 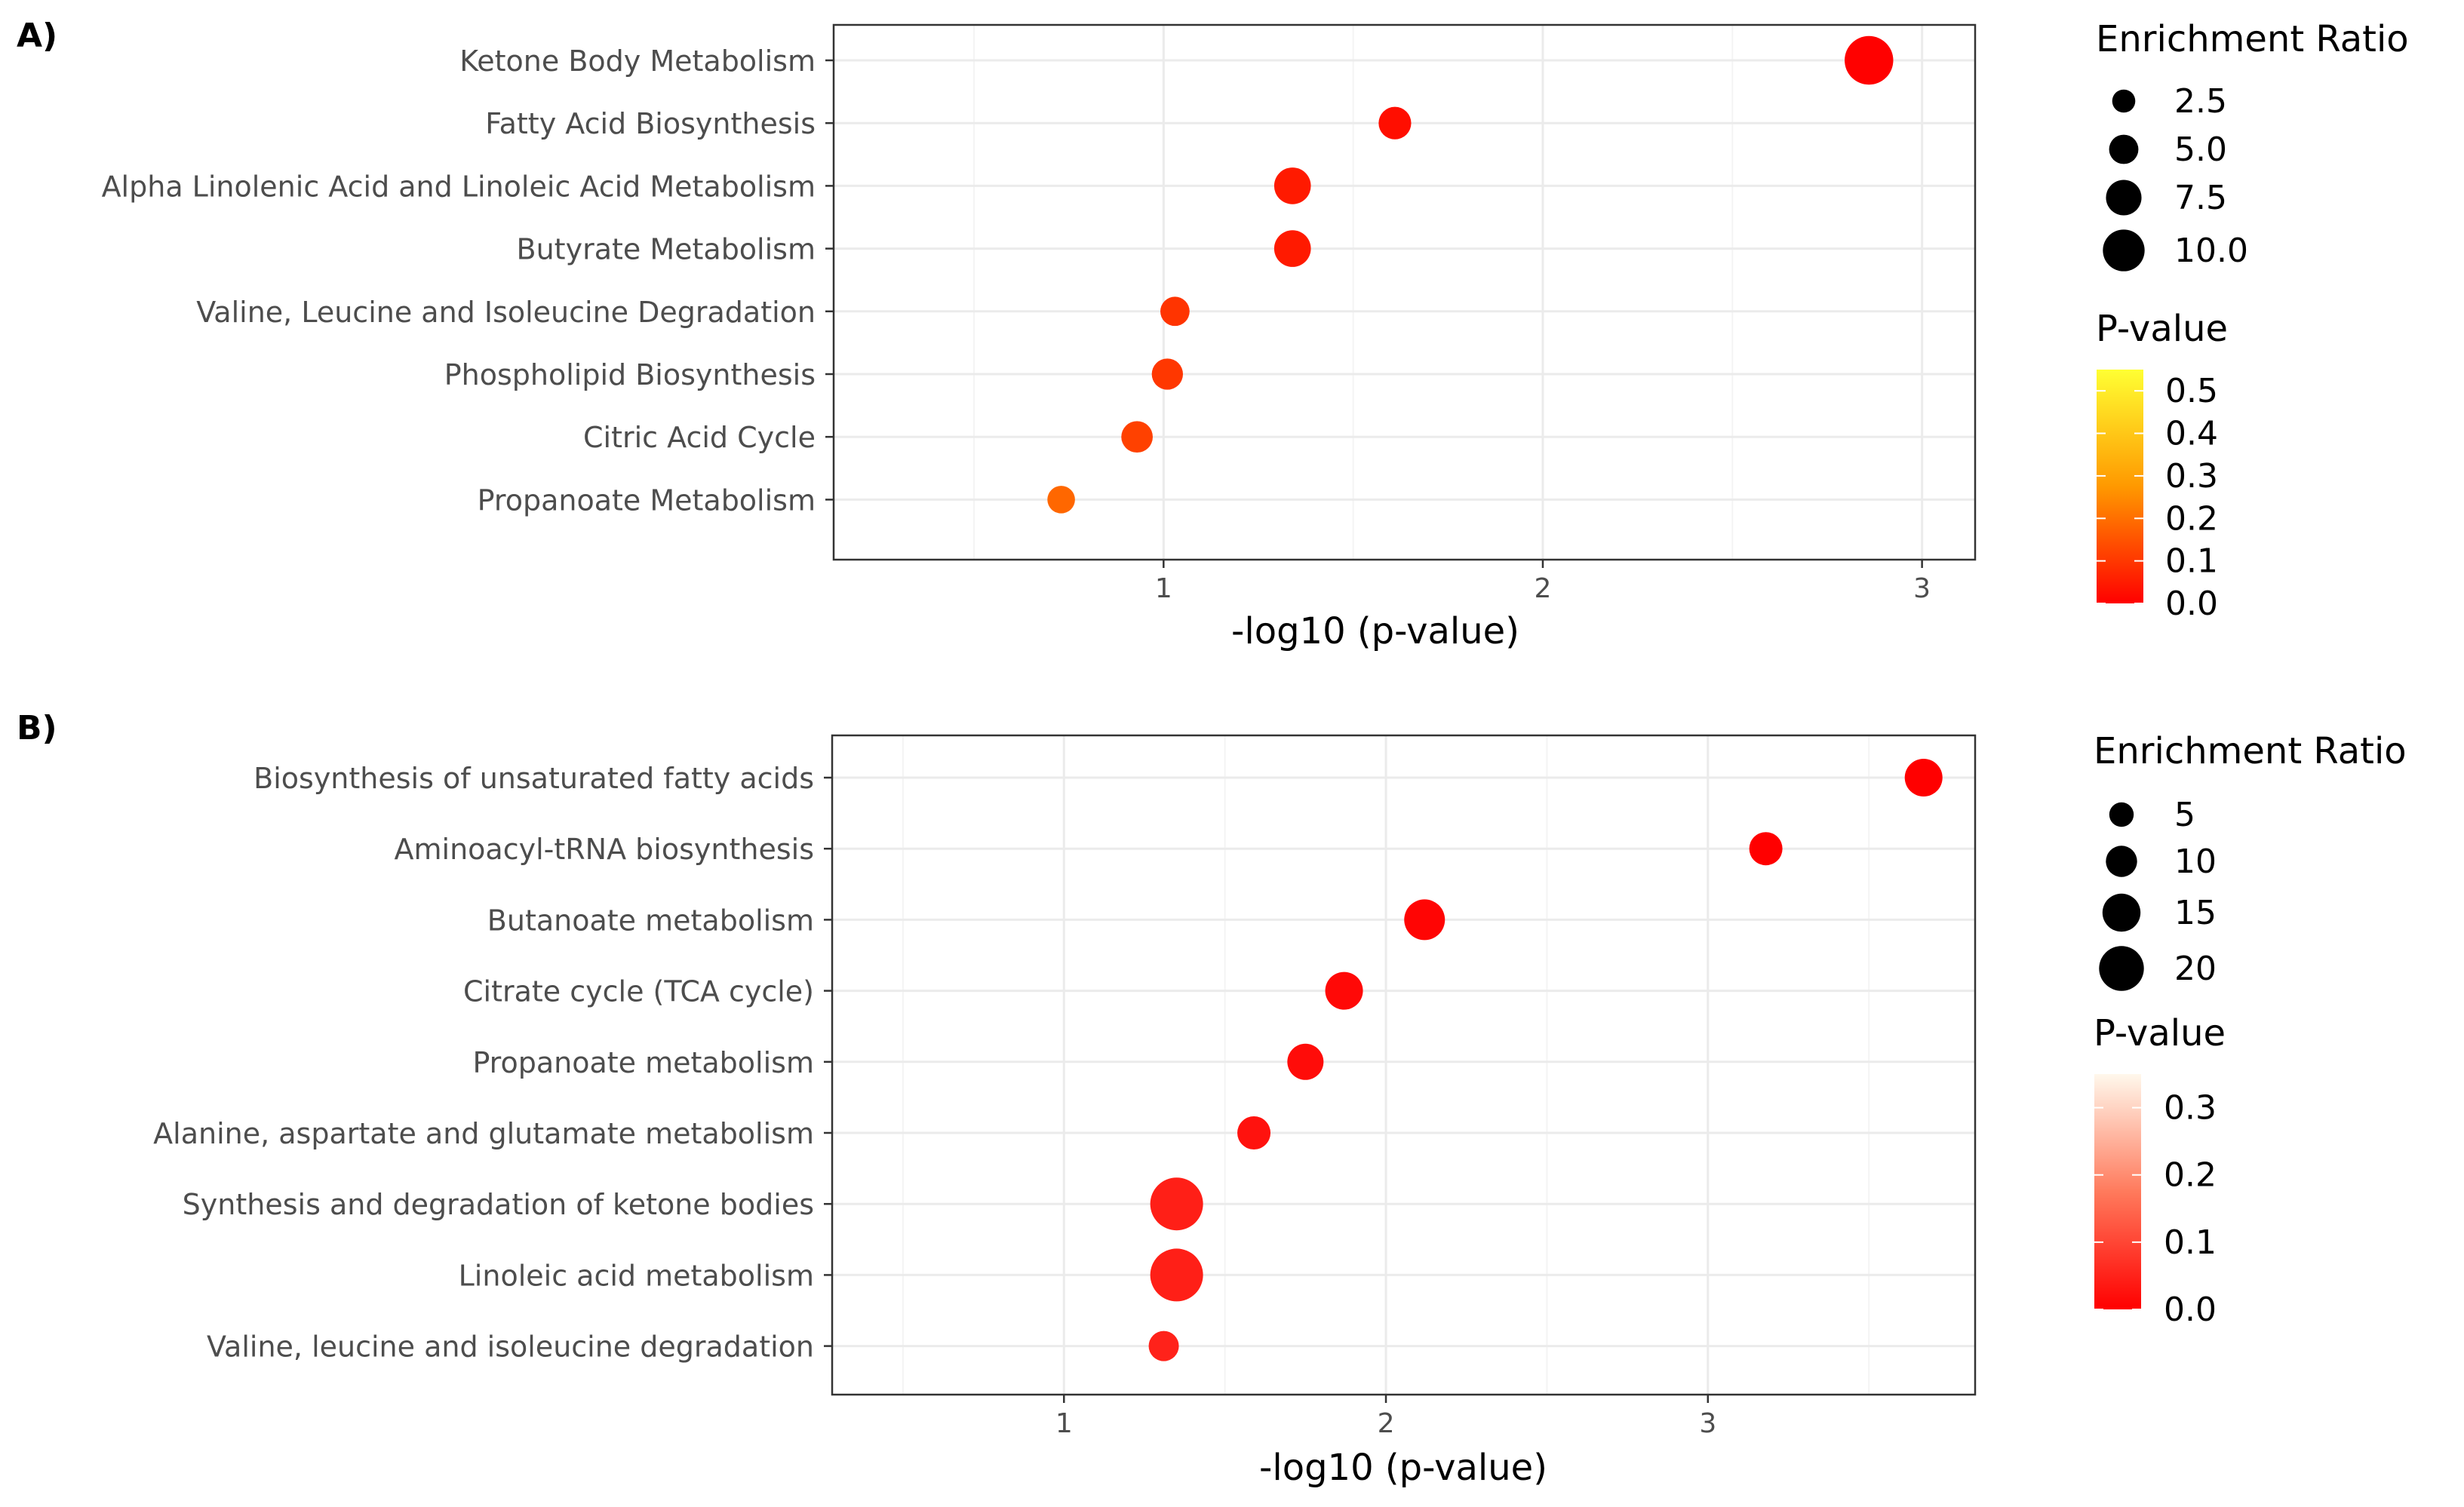 What do you see at coordinates (2252, 145) in the screenshot?
I see `panel-a-size-legend: Enrichment Ratio 2.5 5.0 7.5 10.0` at bounding box center [2252, 145].